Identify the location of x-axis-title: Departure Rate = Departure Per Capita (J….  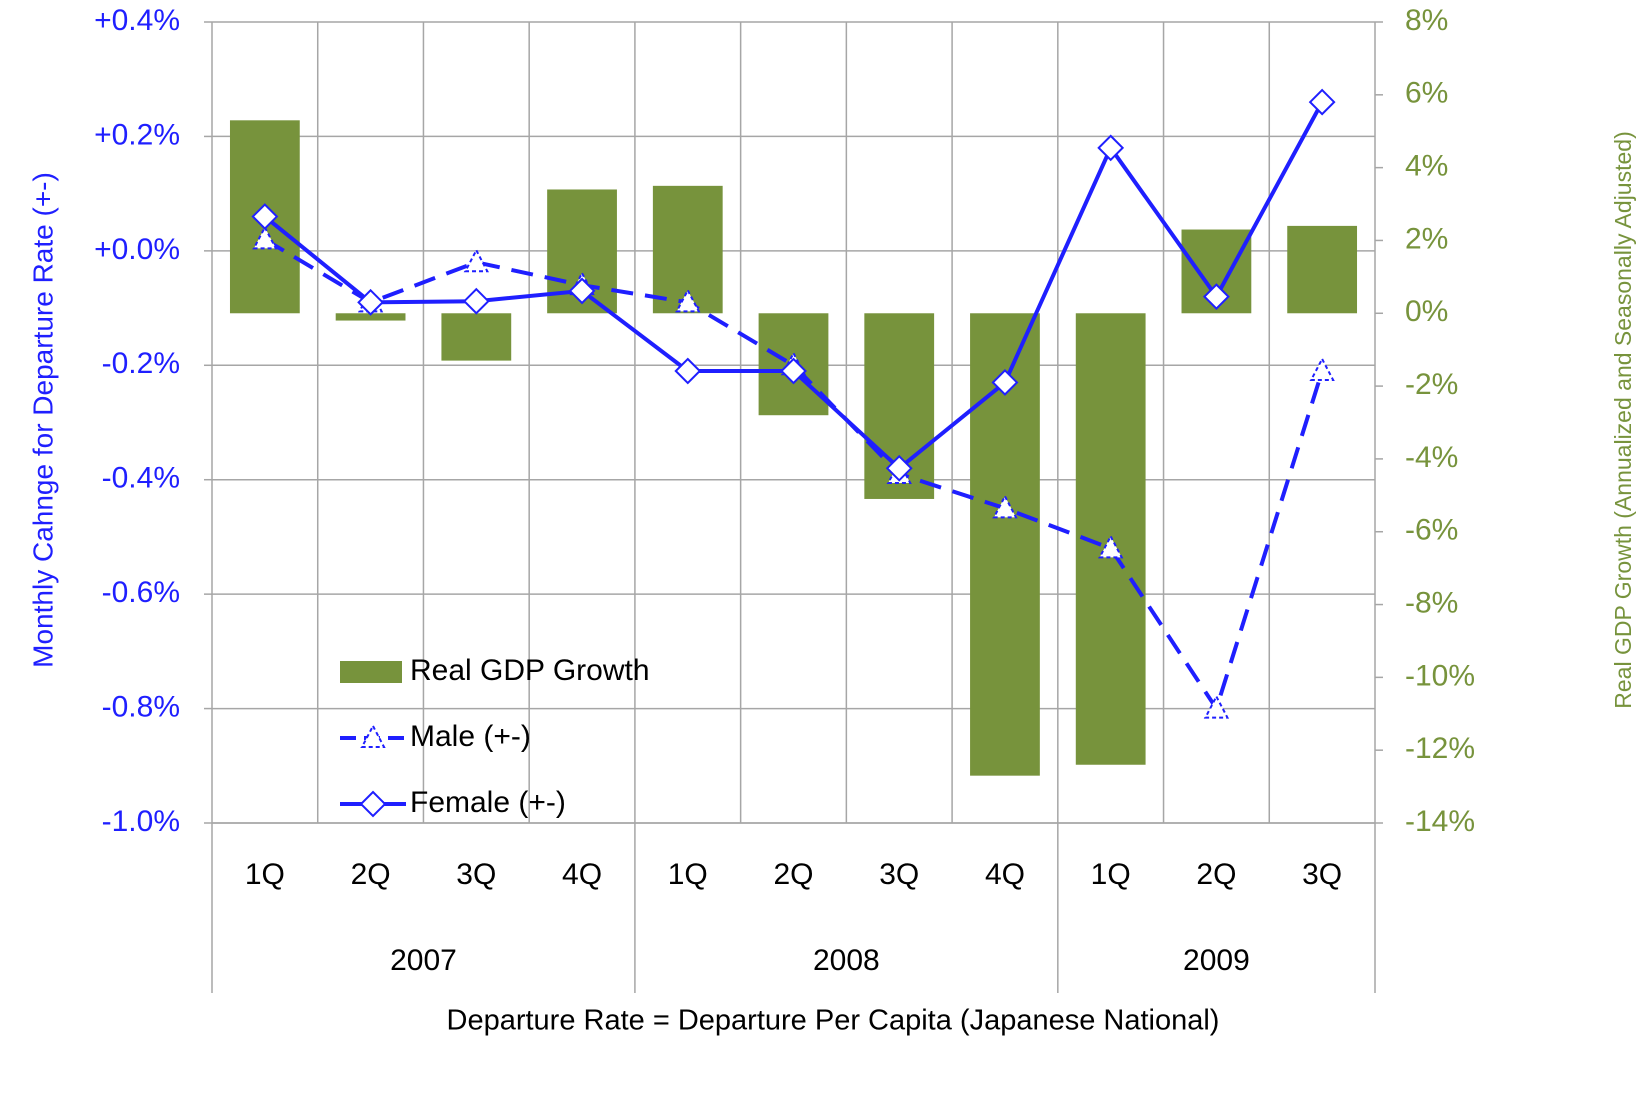
(833, 1021).